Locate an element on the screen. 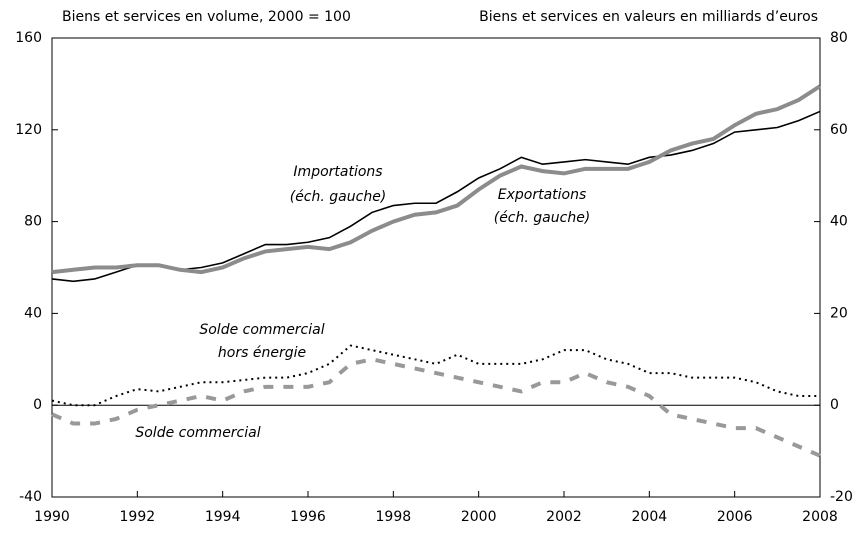 This screenshot has height=534, width=863. annotation: Exportations is located at coordinates (542, 195).